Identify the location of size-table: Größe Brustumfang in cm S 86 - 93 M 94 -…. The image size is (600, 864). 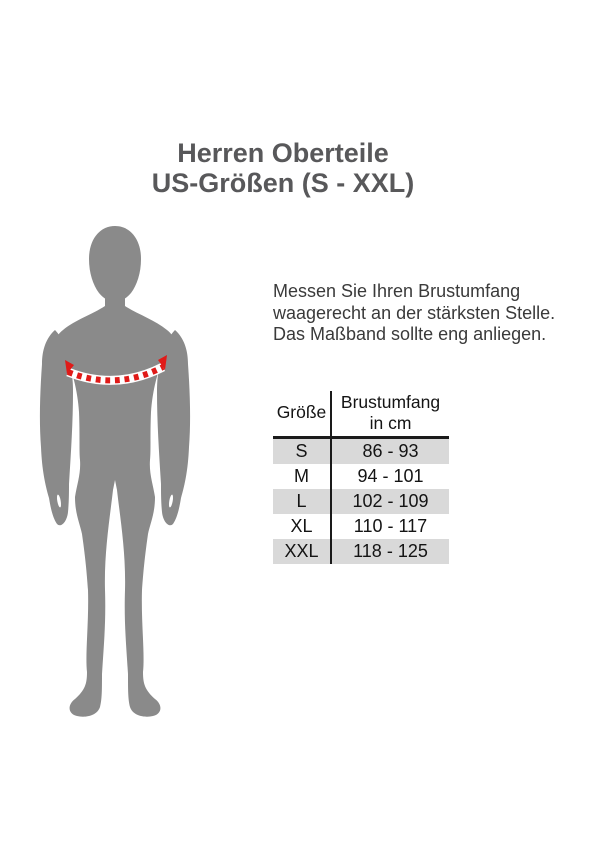
(361, 477).